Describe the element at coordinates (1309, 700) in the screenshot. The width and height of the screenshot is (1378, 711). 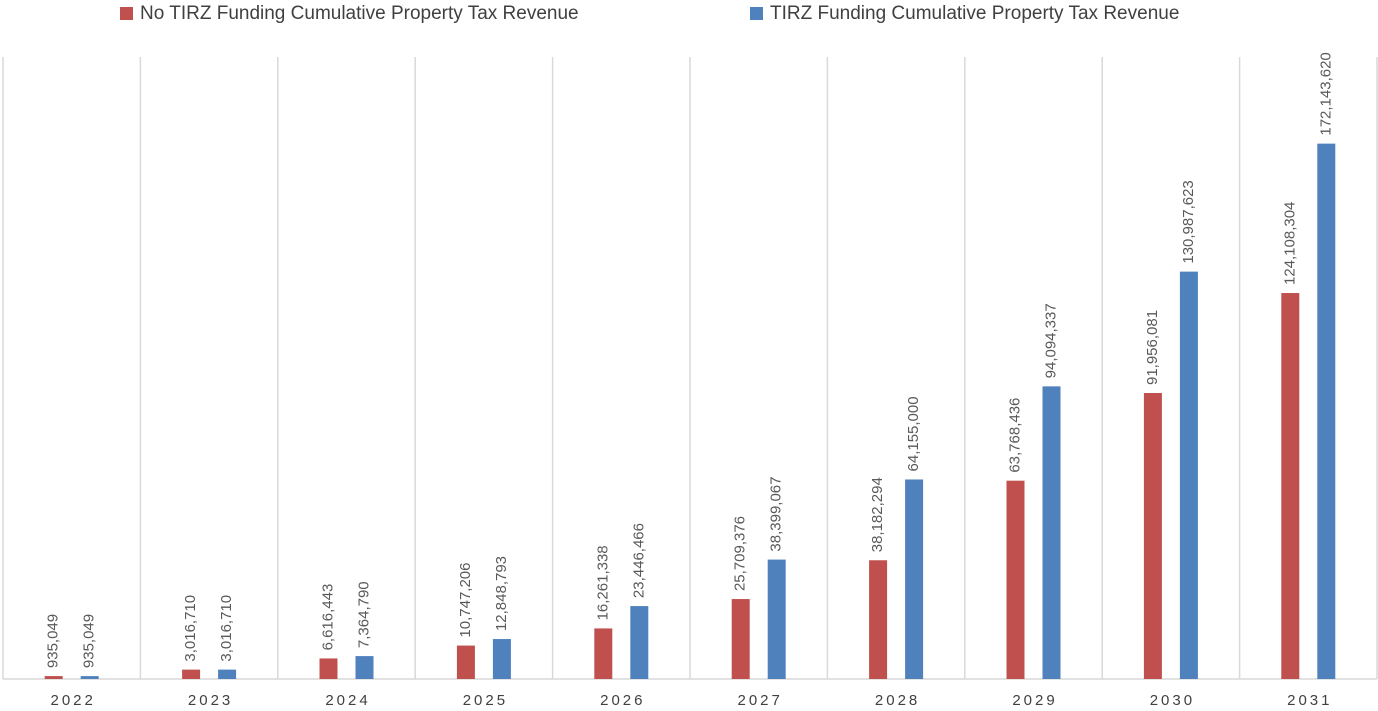
I see `x-tick-label: 2031` at that location.